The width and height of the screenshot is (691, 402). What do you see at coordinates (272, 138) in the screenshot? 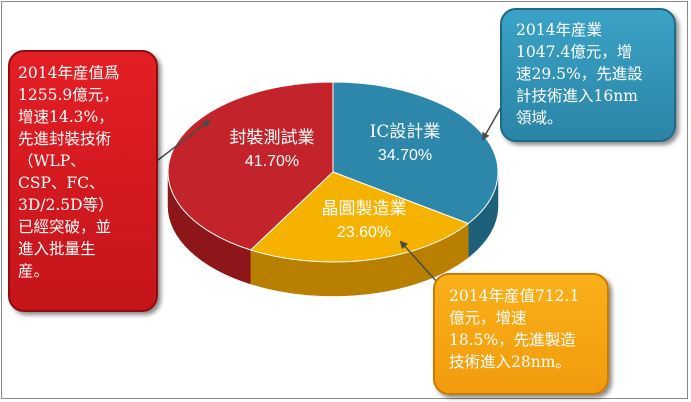
I see `slice-label-packaging: 封裝測試業` at bounding box center [272, 138].